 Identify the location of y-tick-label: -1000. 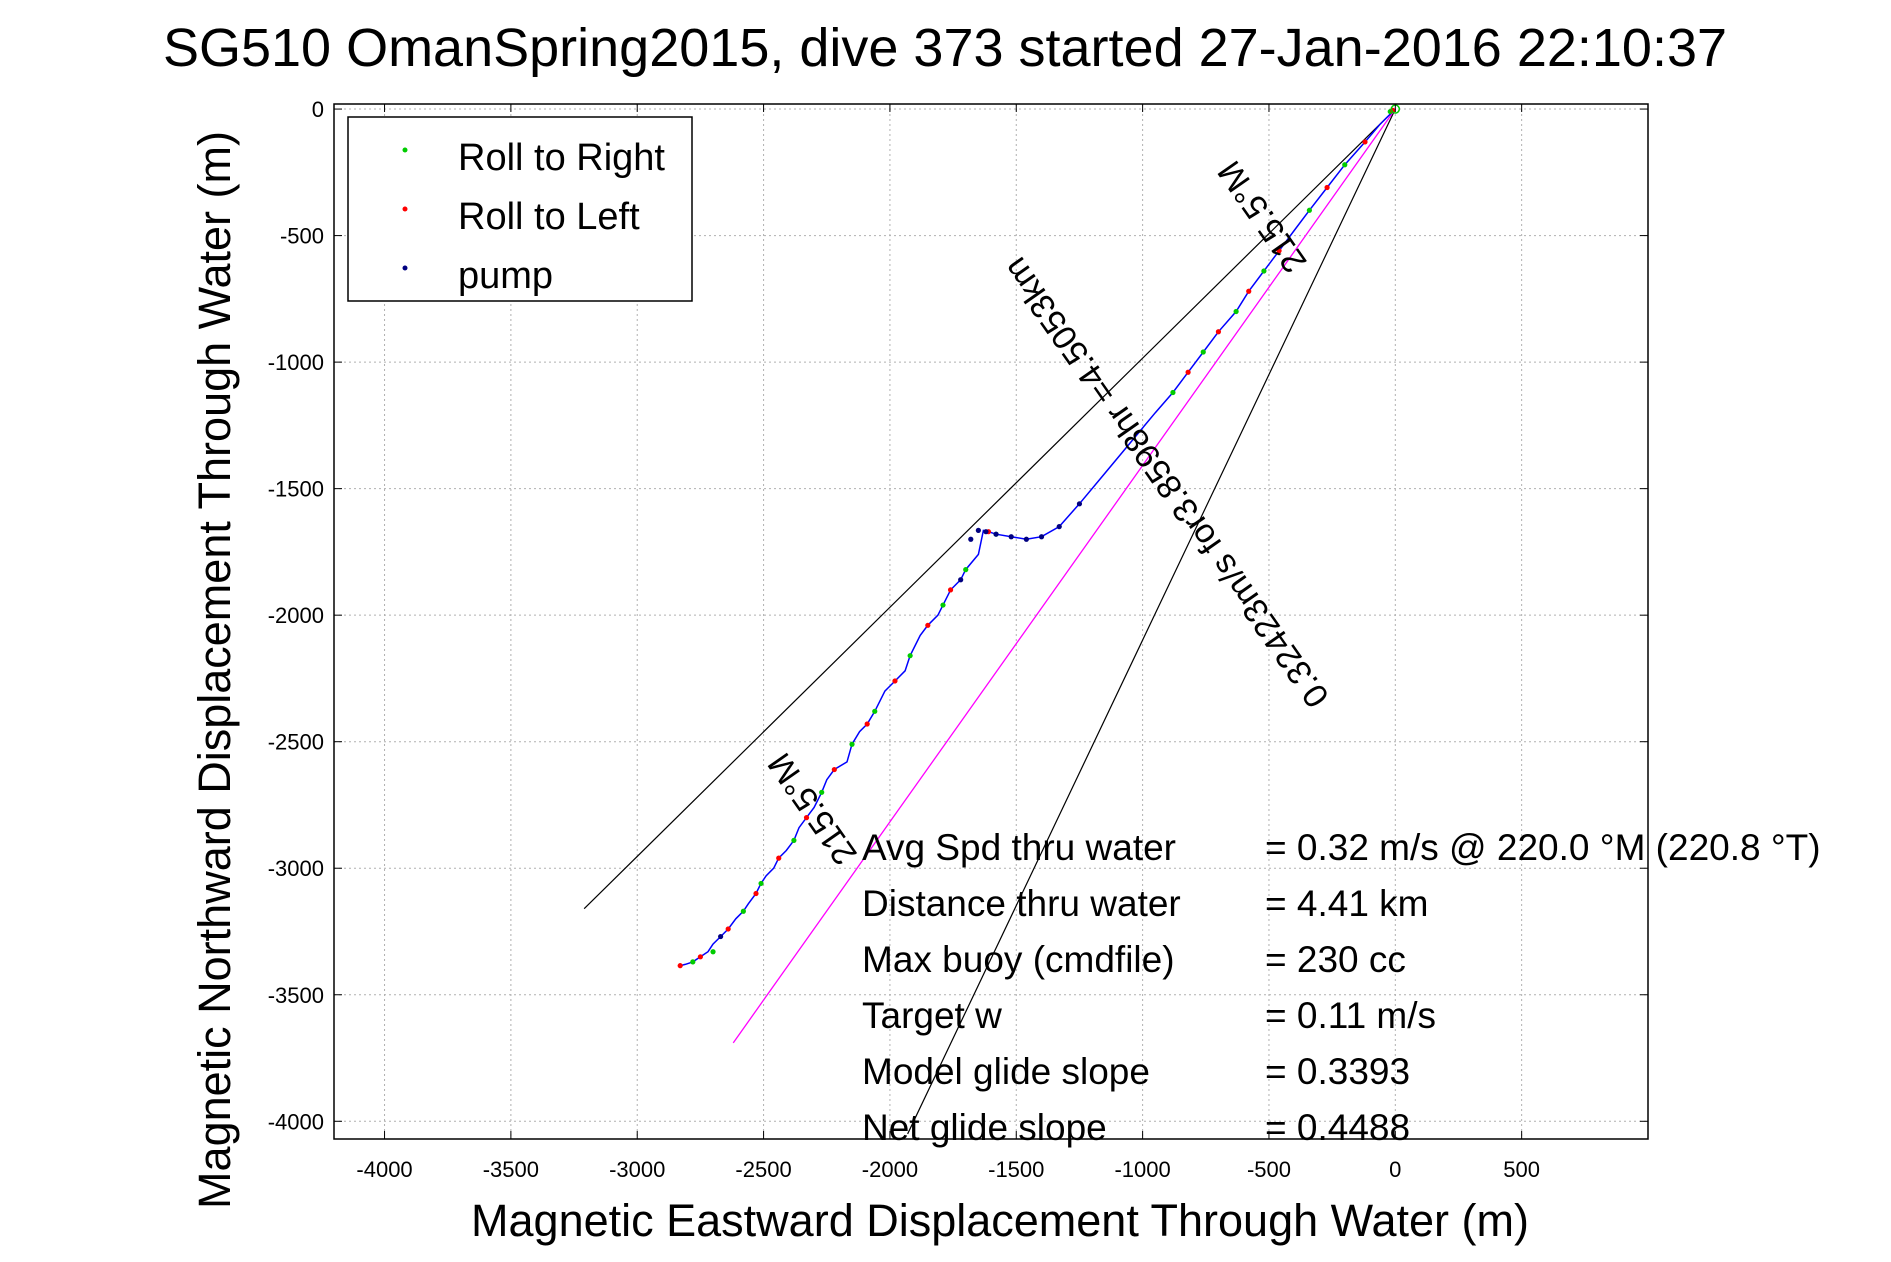
(296, 362).